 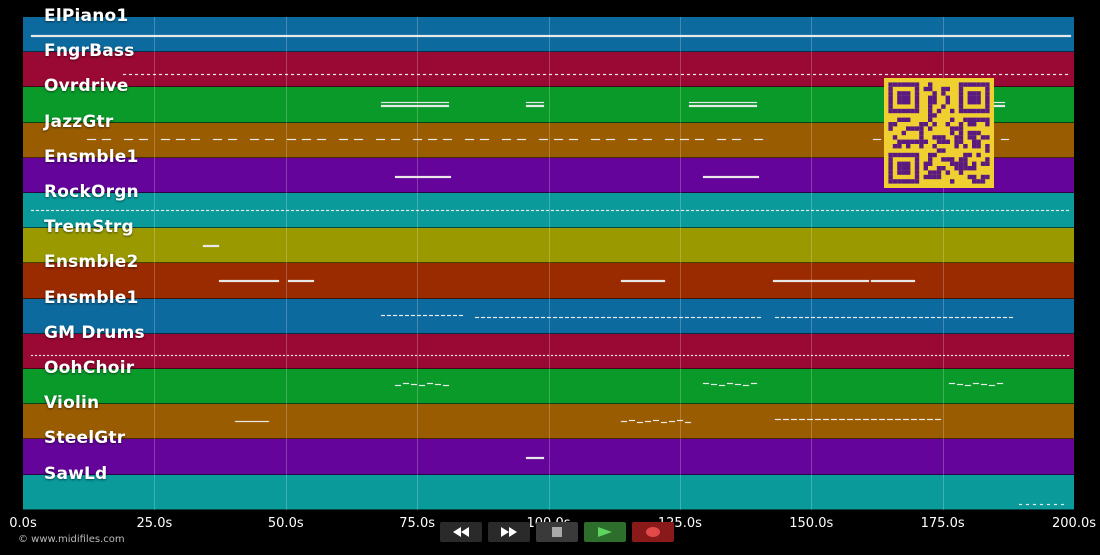 What do you see at coordinates (91, 156) in the screenshot?
I see `track-label: Ensmble1` at bounding box center [91, 156].